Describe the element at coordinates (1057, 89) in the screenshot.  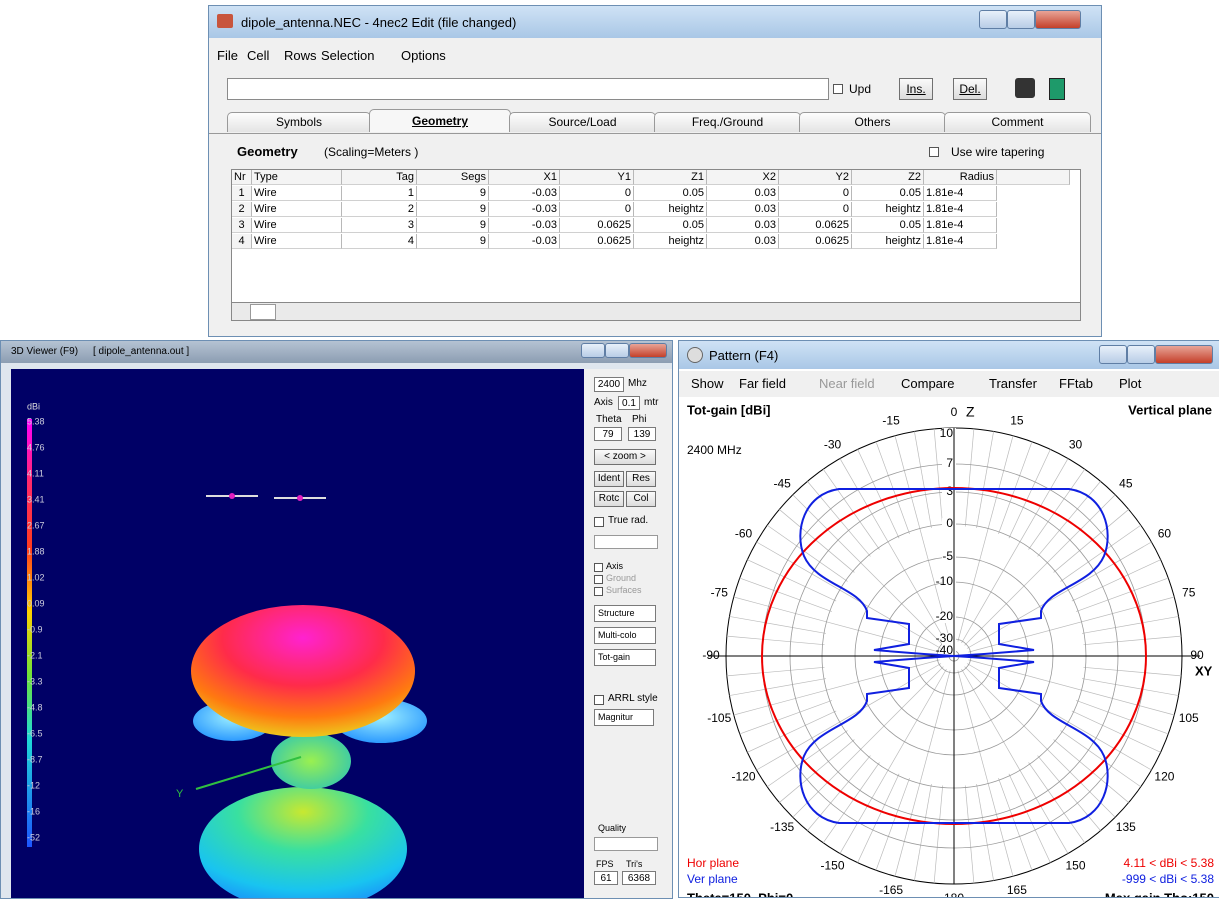
I see `calc-icon` at that location.